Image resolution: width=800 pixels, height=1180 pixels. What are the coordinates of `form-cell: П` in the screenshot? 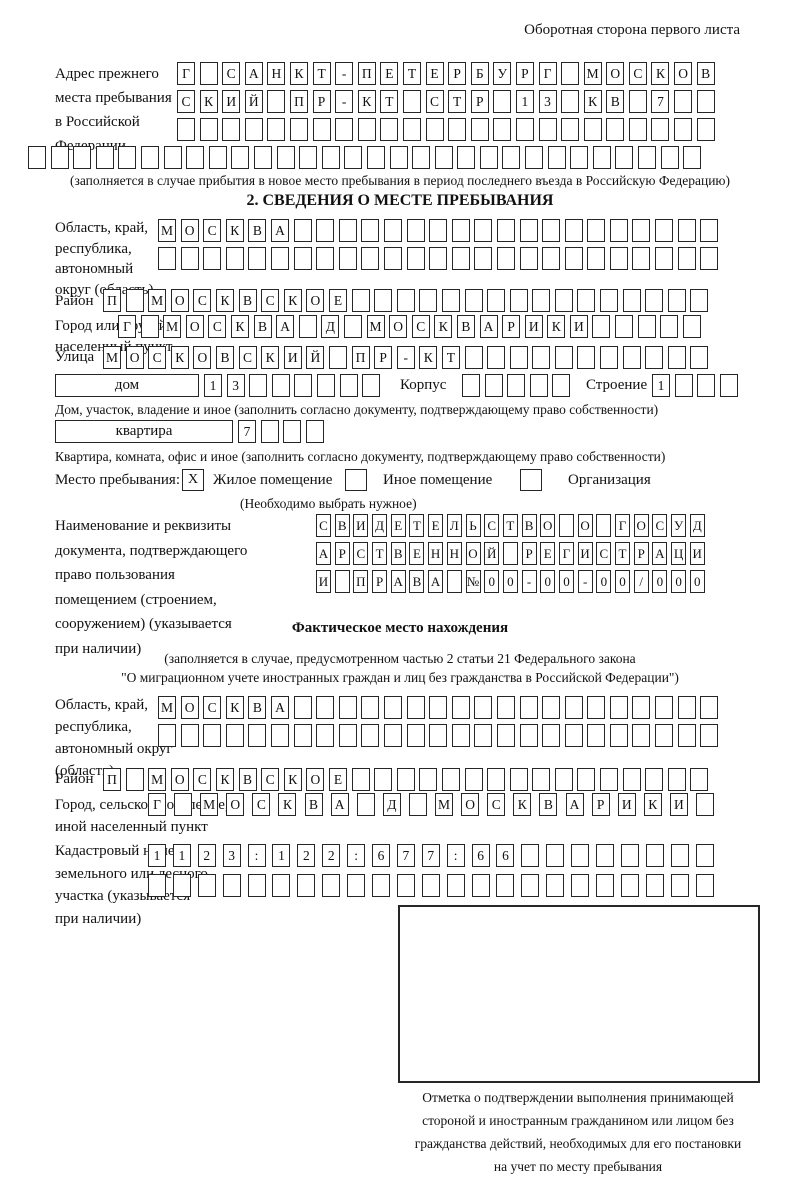 It's located at (112, 300).